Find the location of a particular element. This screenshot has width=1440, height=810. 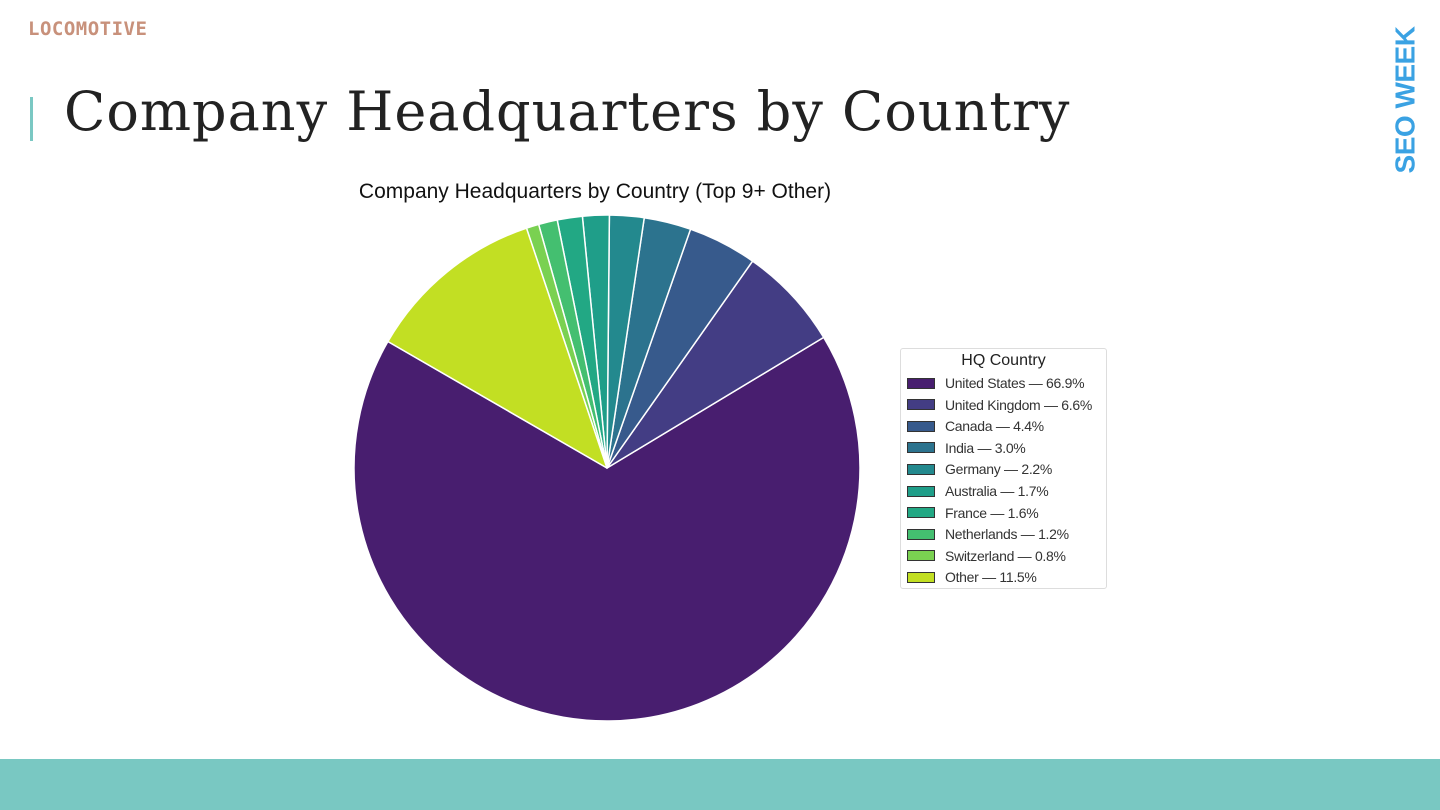

legend-item-india: India — 3.0% is located at coordinates (966, 448).